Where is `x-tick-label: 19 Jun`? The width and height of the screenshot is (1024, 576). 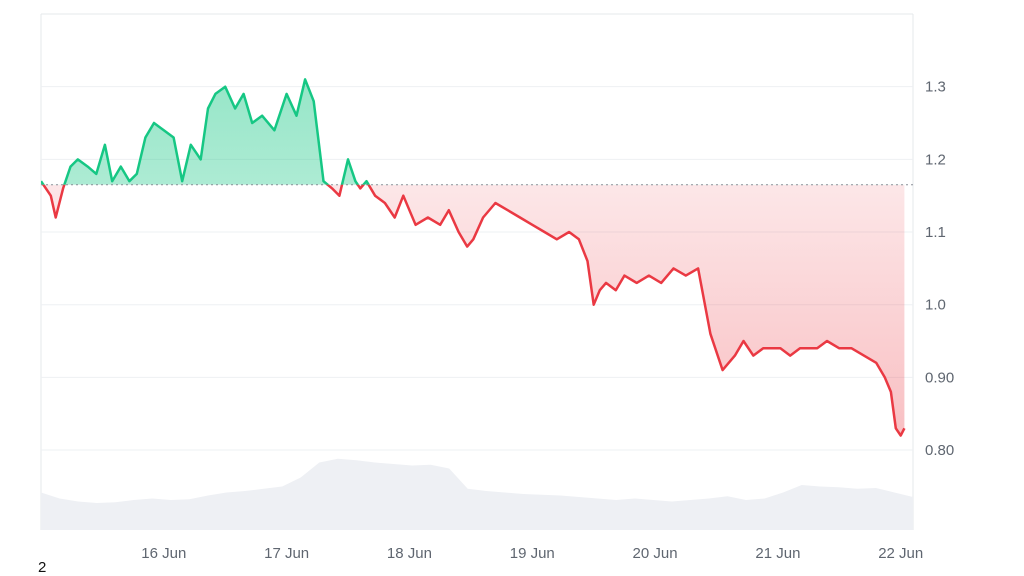
x-tick-label: 19 Jun is located at coordinates (532, 553).